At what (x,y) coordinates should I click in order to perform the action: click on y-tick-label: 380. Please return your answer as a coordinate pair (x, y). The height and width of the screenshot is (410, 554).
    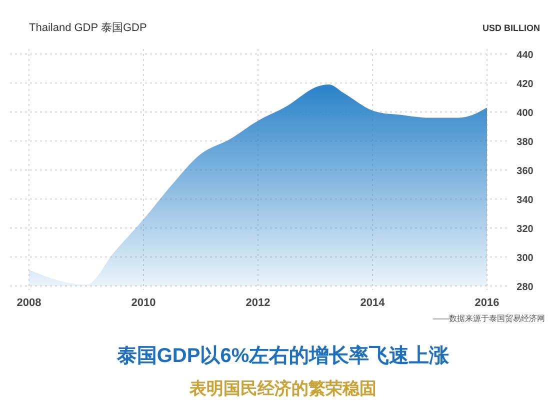
    Looking at the image, I should click on (525, 142).